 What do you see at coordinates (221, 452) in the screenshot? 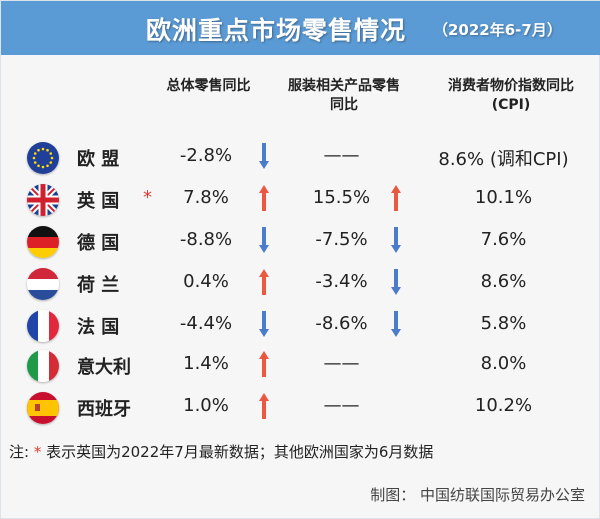
I see `footnote: 注: * 表示英国为2022年7月最新数据；其他欧洲国家为6月数据` at bounding box center [221, 452].